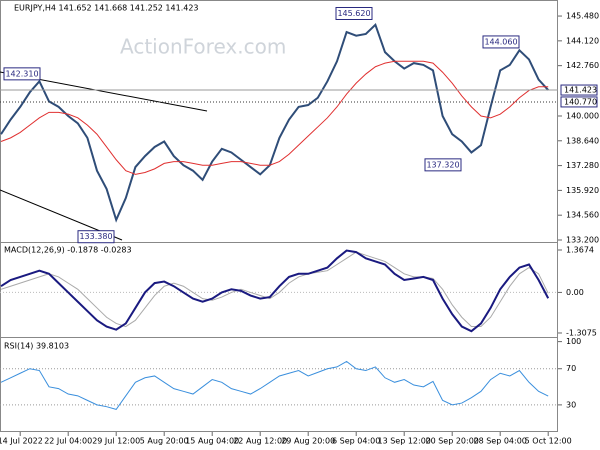 This screenshot has height=450, width=600. Describe the element at coordinates (571, 404) in the screenshot. I see `y-tick-label: 30` at that location.